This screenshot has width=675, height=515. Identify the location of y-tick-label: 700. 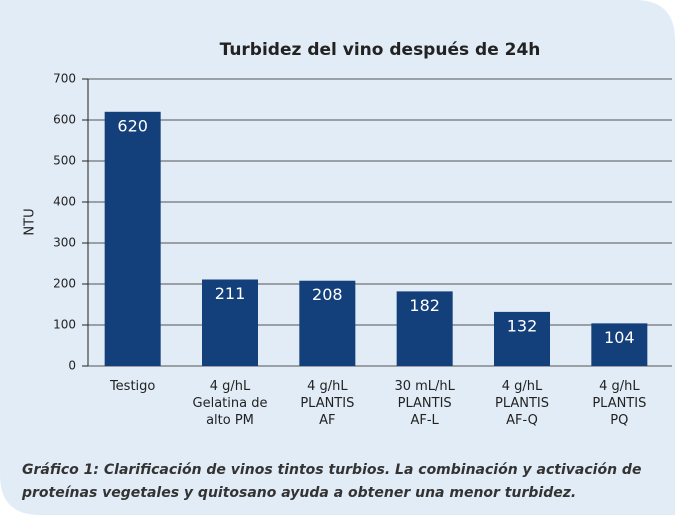
(64, 79).